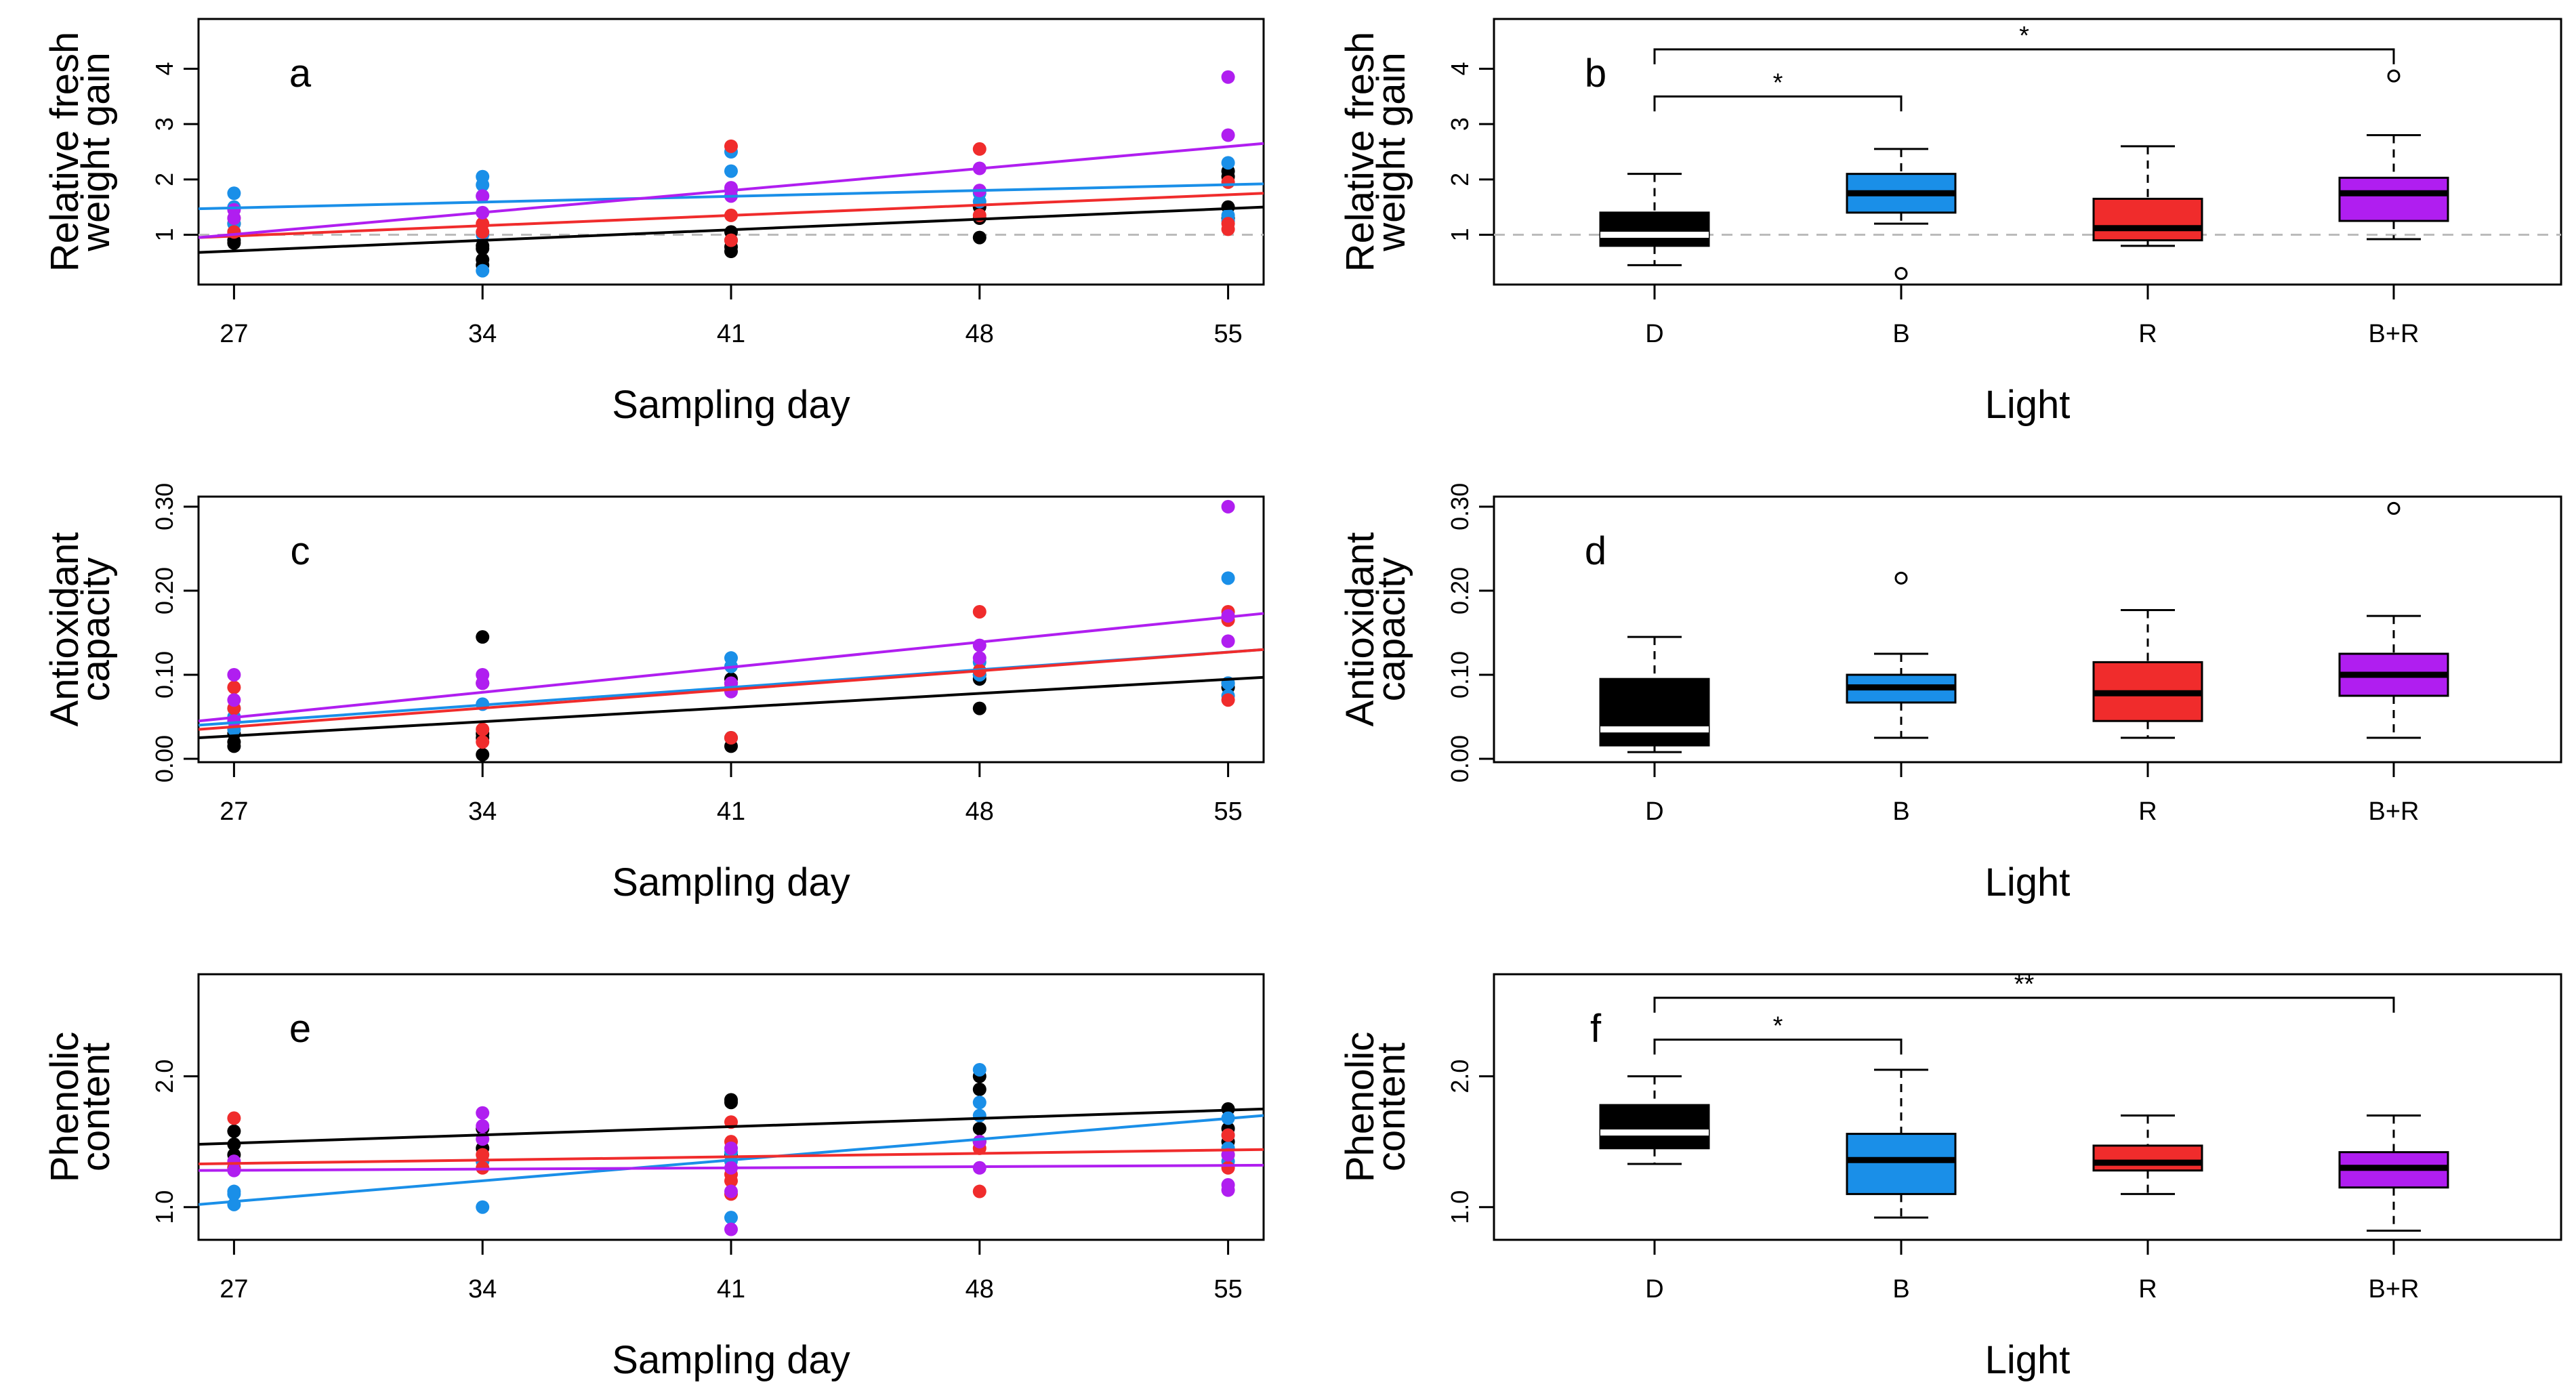  I want to click on y-axis-label: content, so click(96, 1107).